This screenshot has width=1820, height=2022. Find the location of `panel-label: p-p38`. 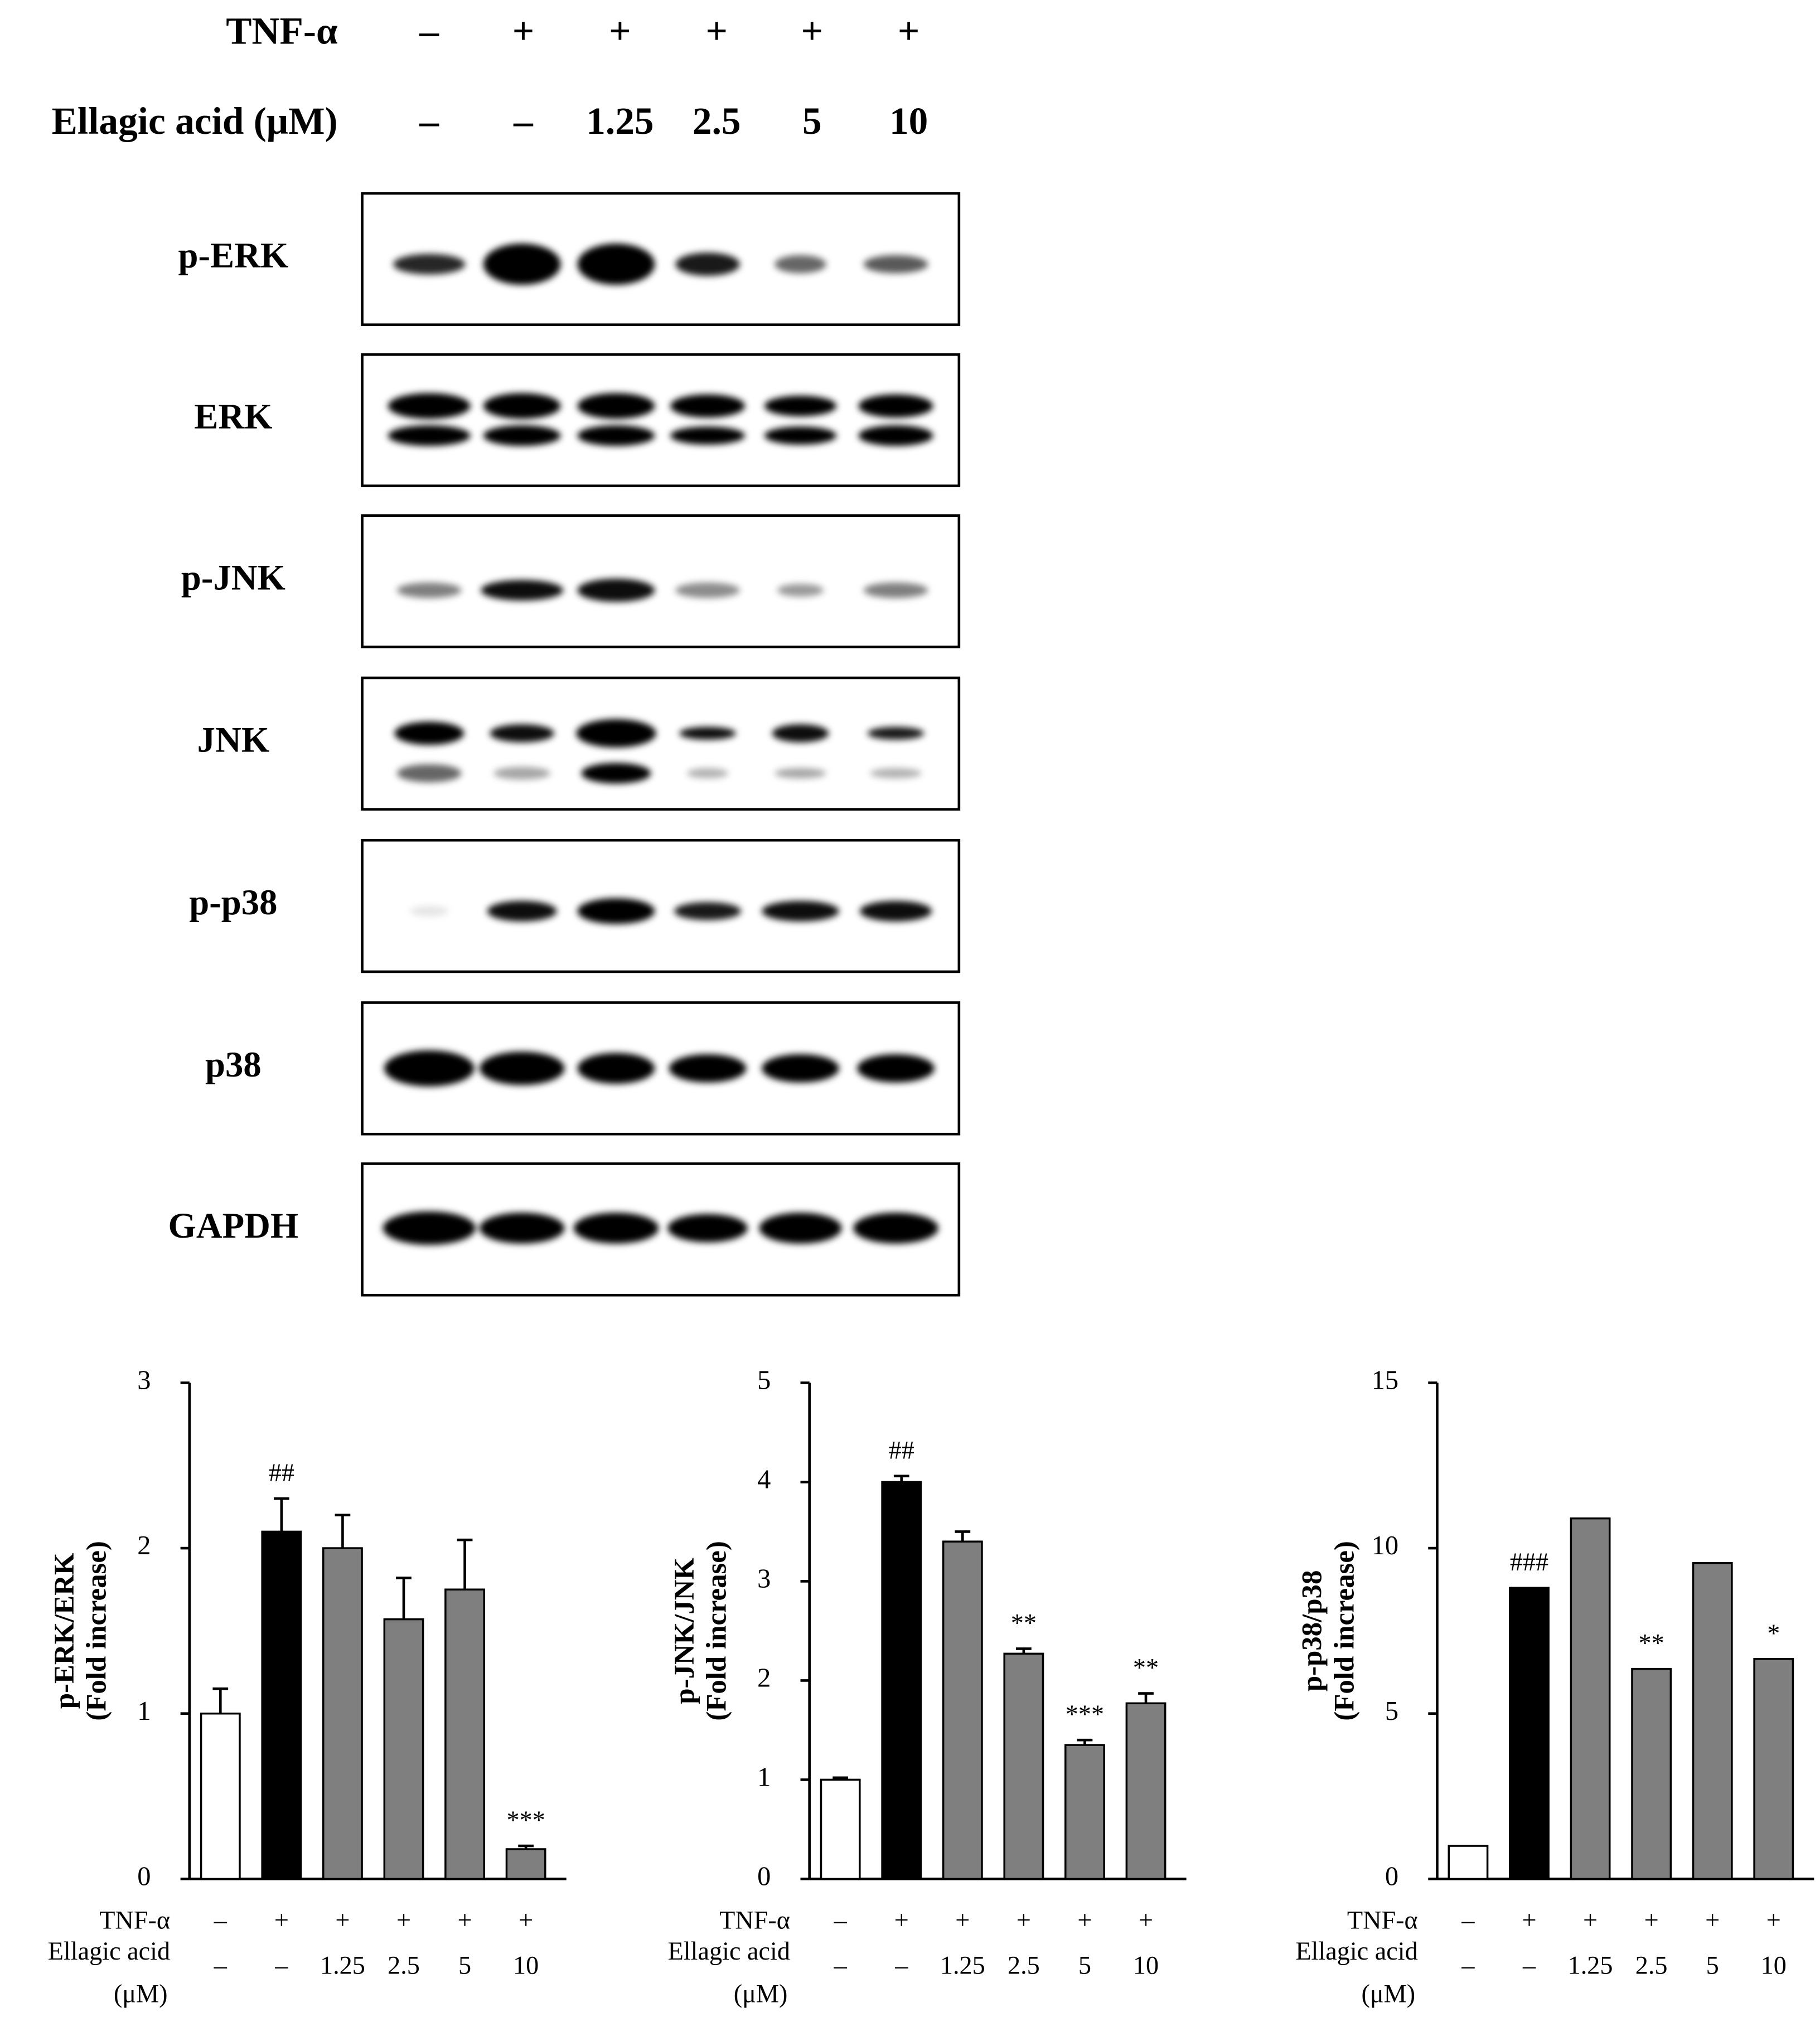

panel-label: p-p38 is located at coordinates (233, 902).